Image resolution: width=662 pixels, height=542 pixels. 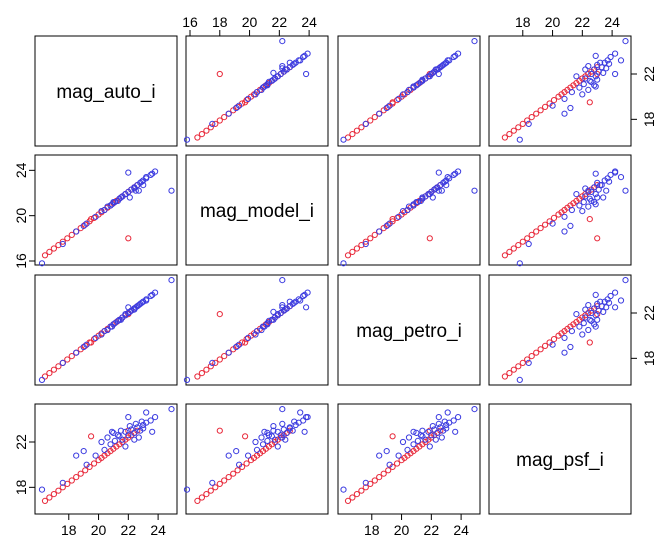 What do you see at coordinates (522, 241) in the screenshot?
I see `point-g0-4-r1-c3` at bounding box center [522, 241].